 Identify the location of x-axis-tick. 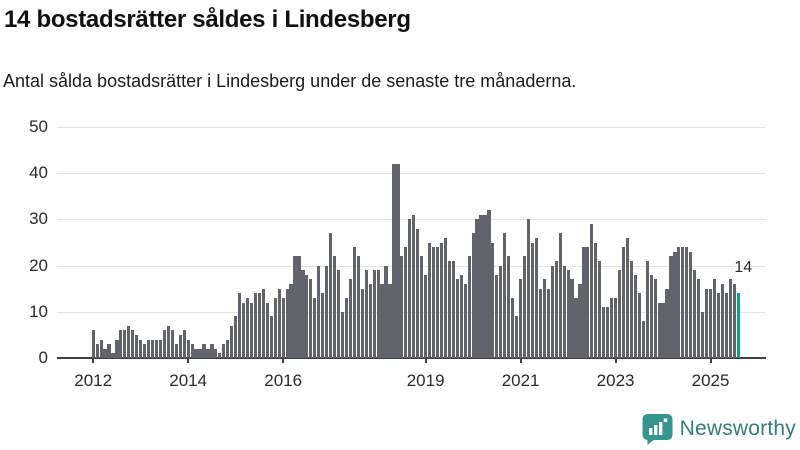
(710, 360).